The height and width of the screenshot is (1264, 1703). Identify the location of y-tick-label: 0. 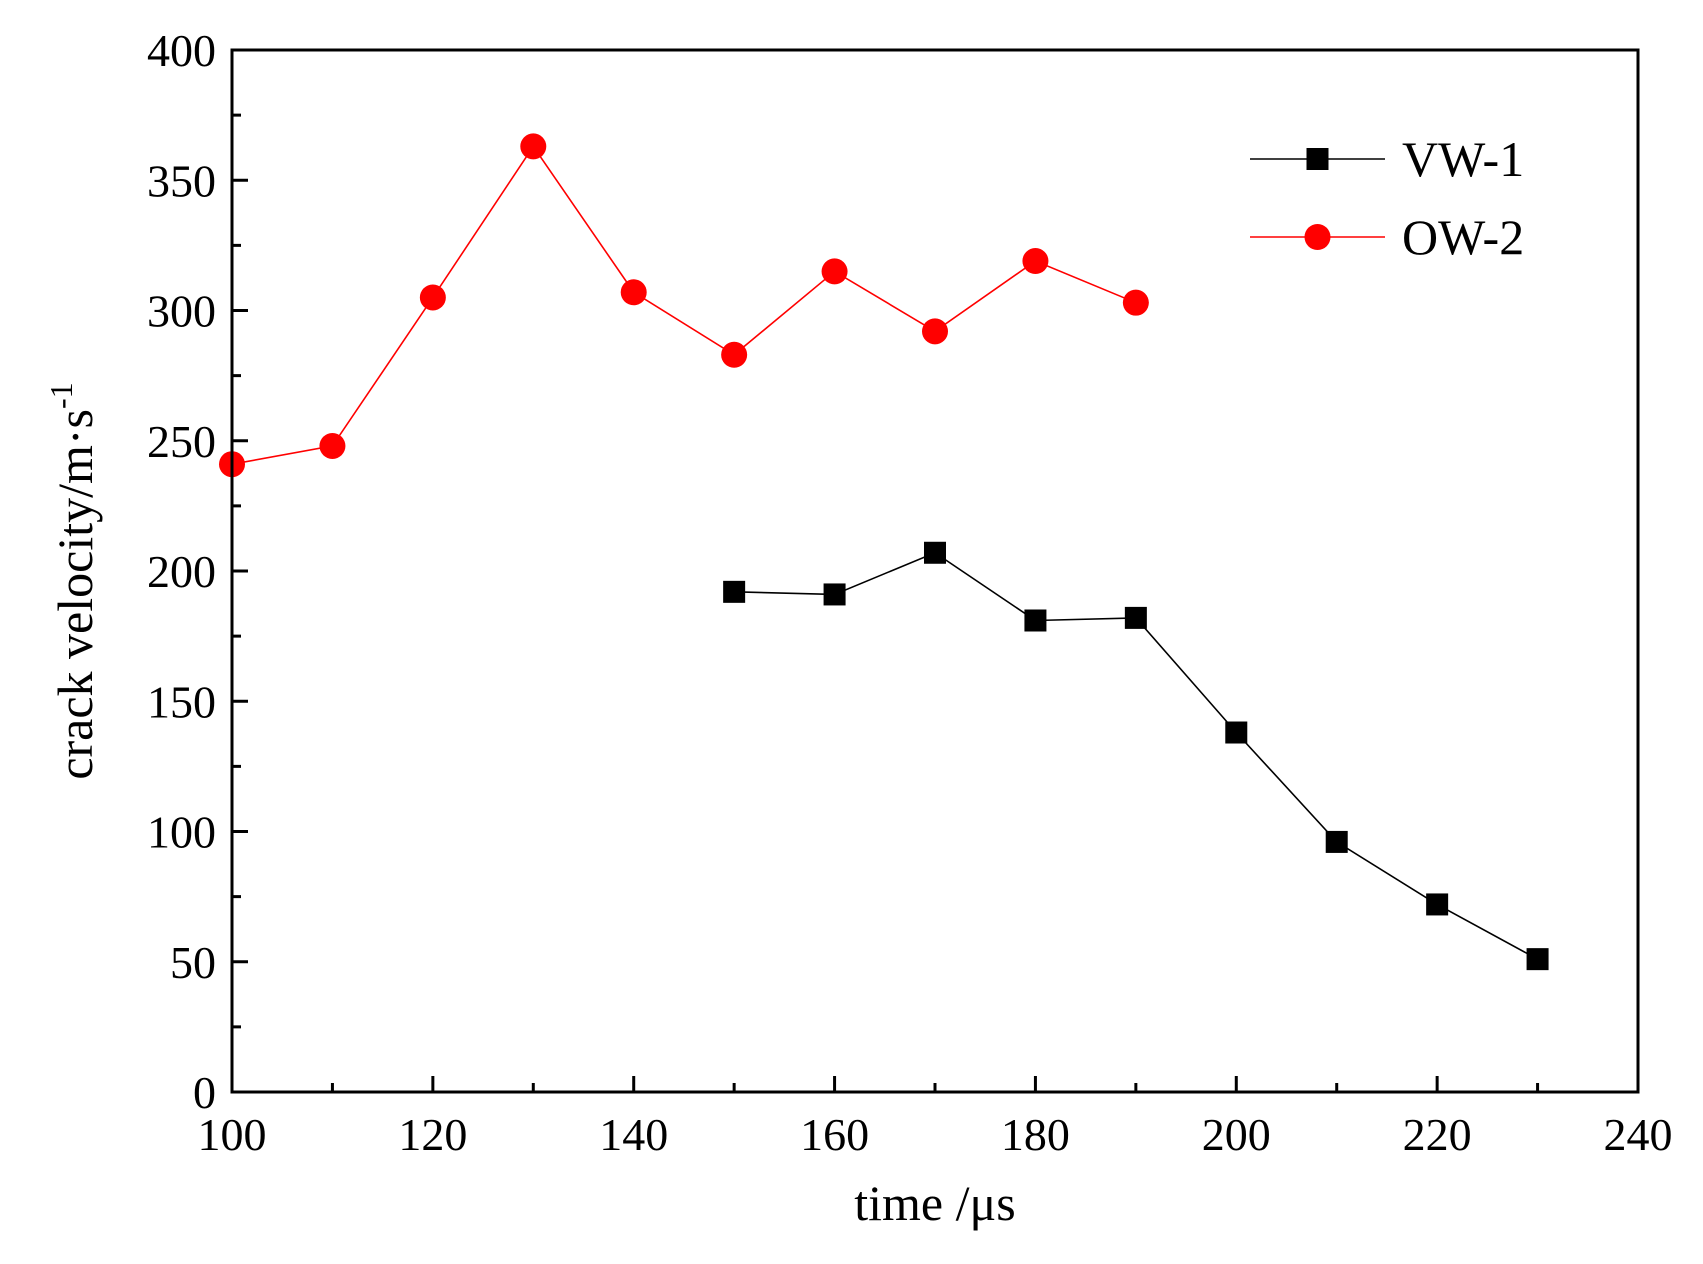
(204, 1092).